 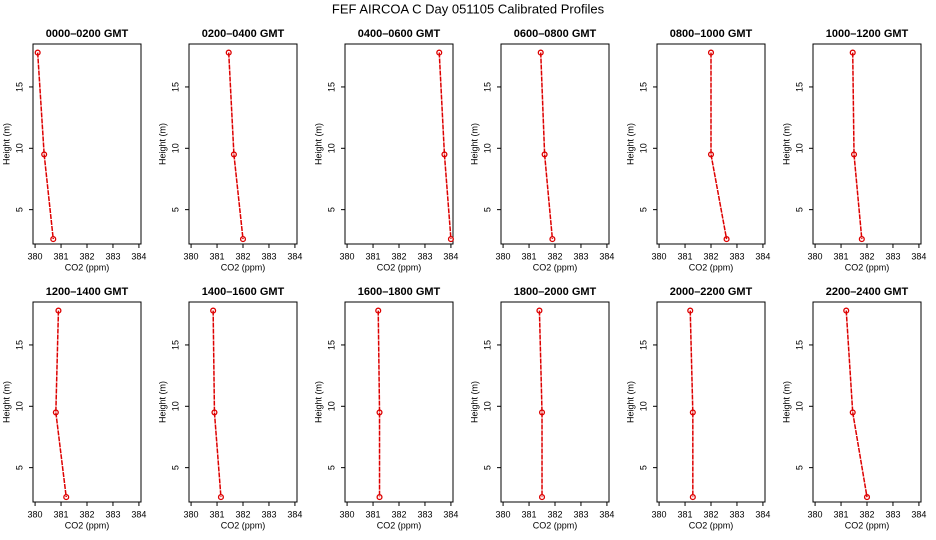 I want to click on panel-title: 2200–2400 GMT, so click(x=867, y=292).